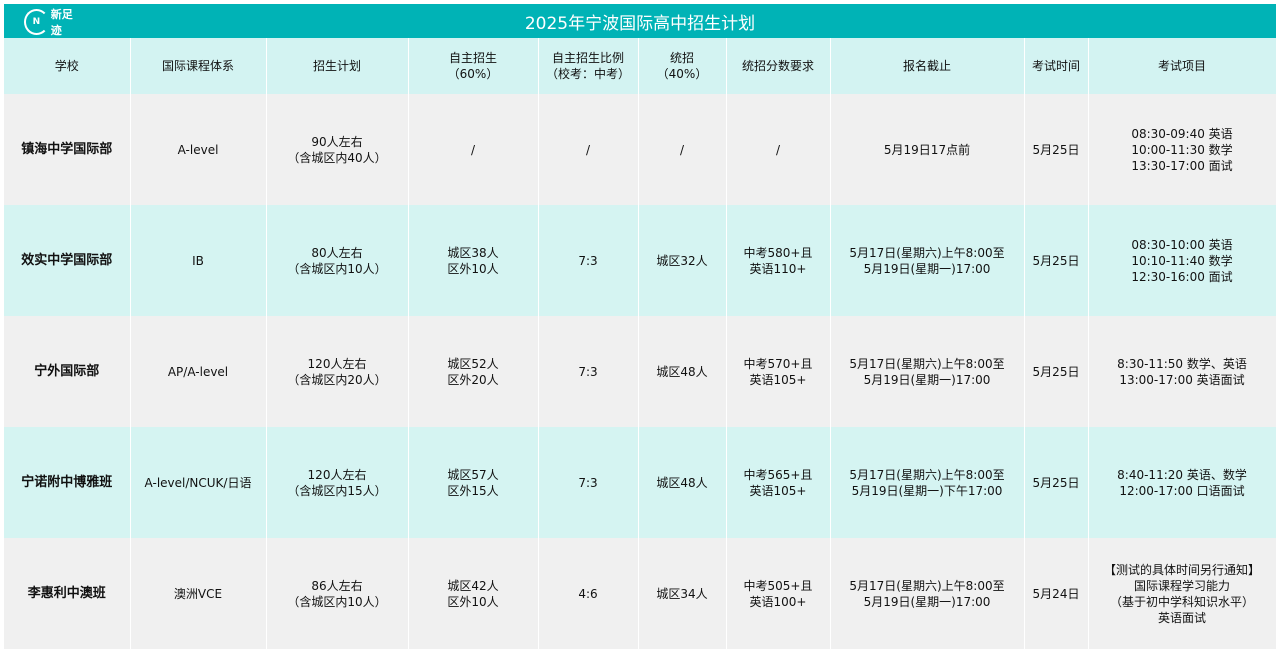  What do you see at coordinates (473, 482) in the screenshot?
I see `table-cell: 城区57人 区外15人` at bounding box center [473, 482].